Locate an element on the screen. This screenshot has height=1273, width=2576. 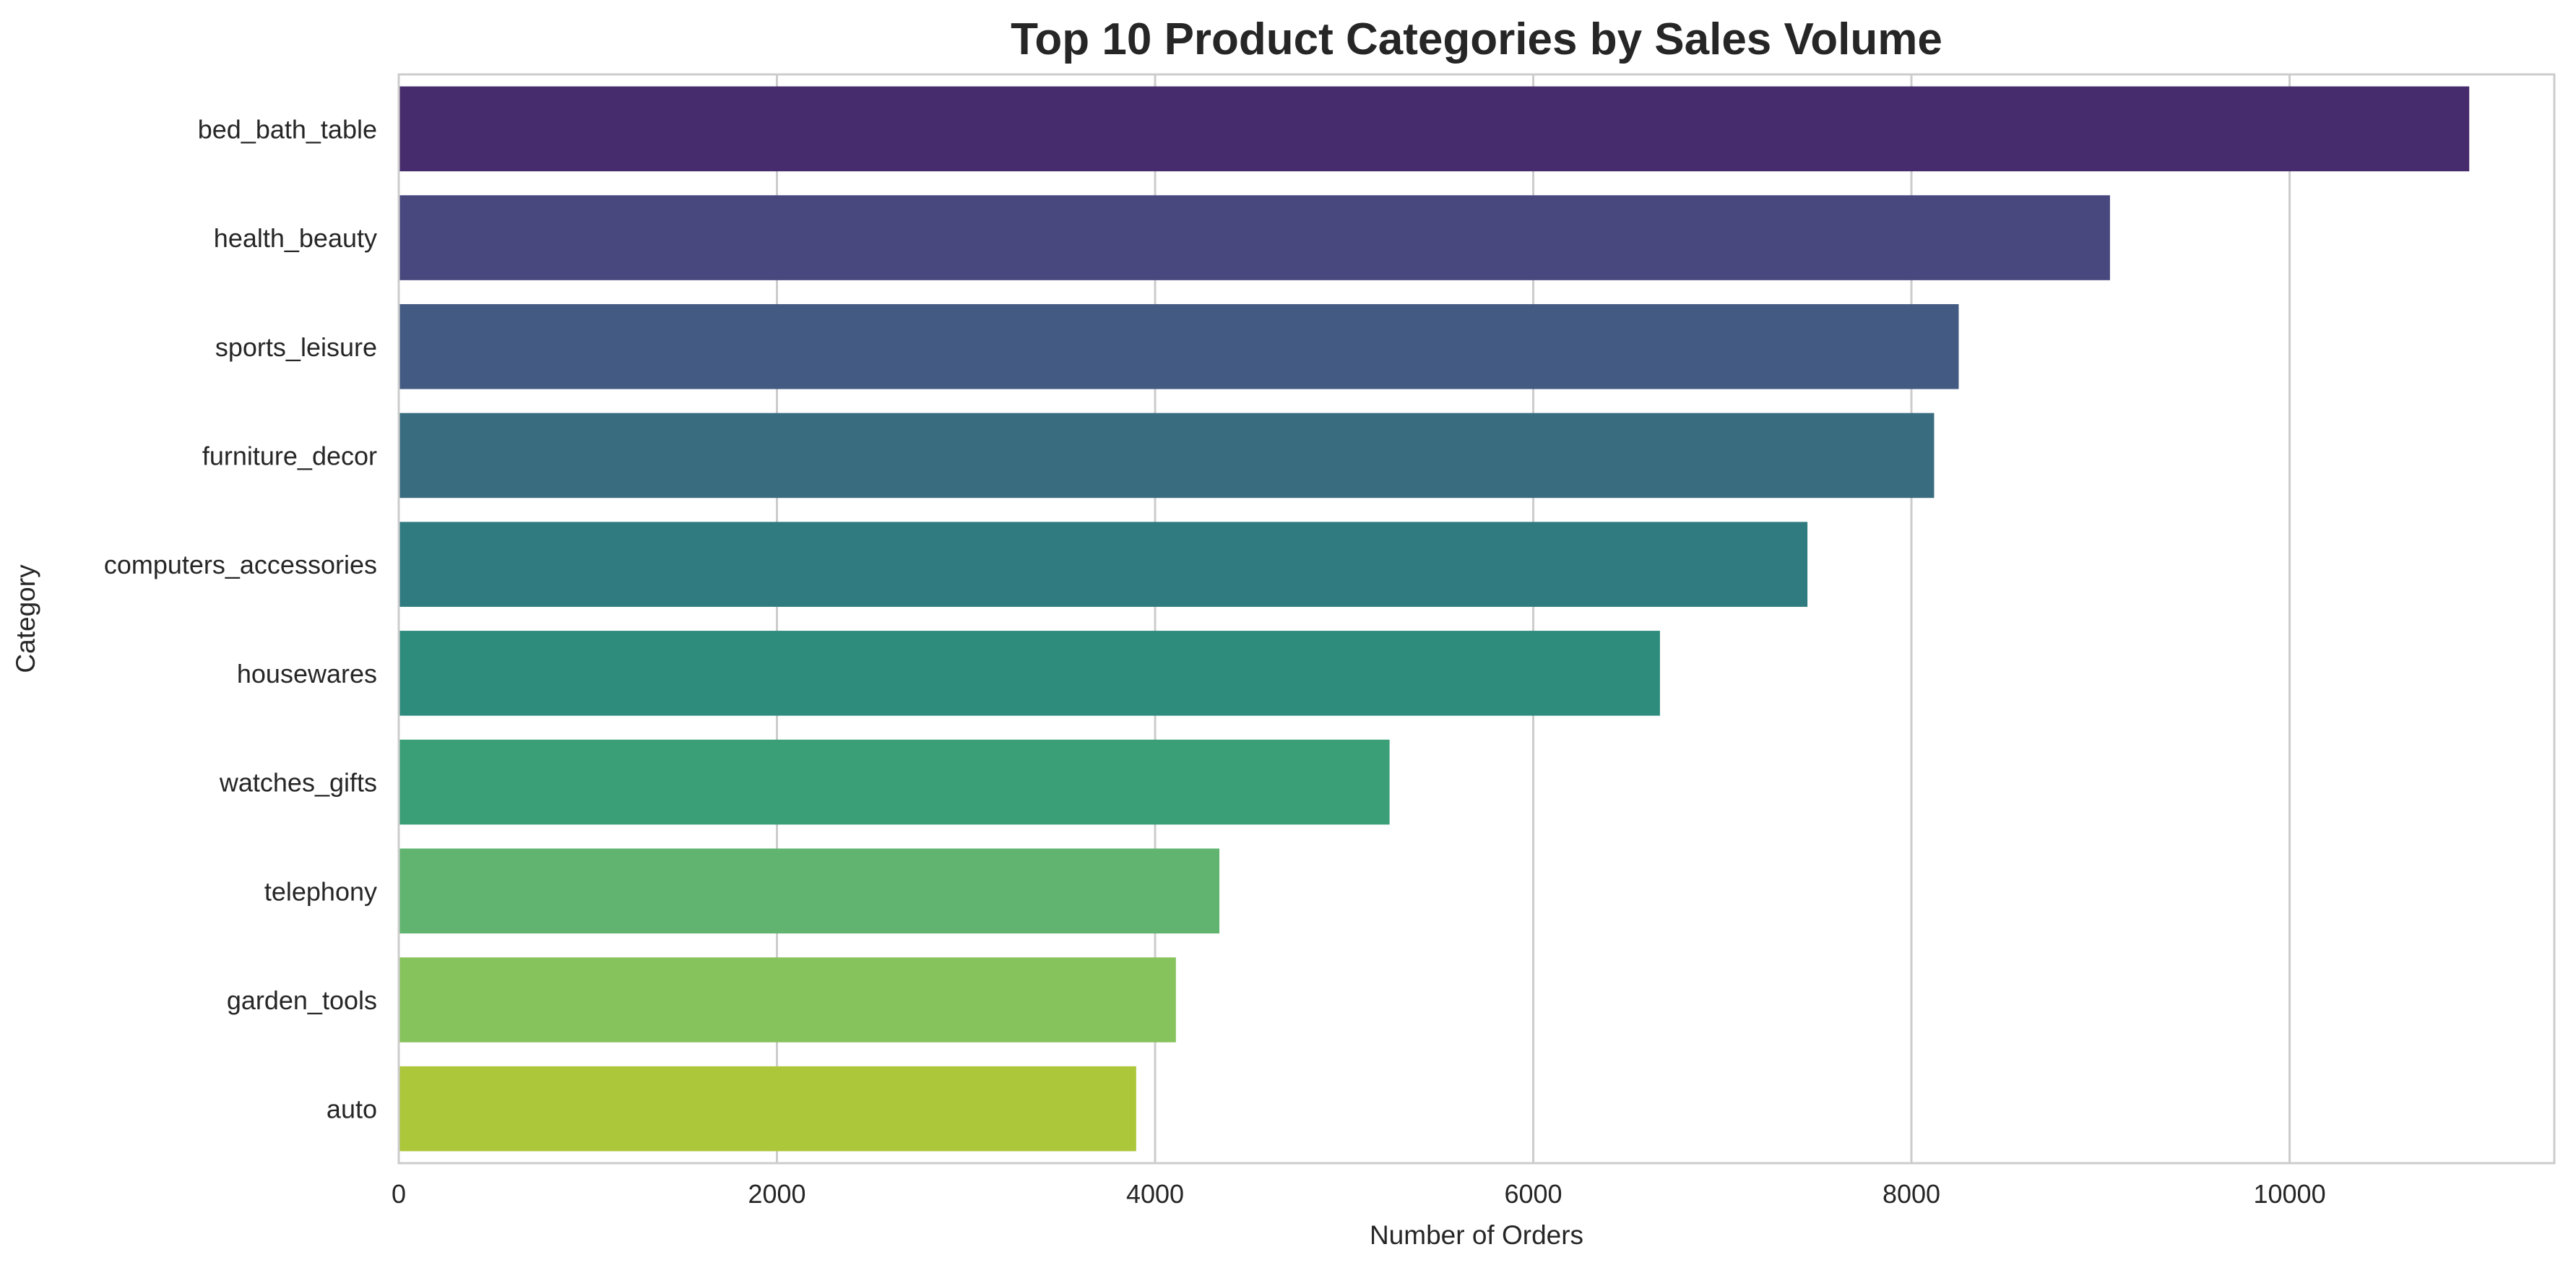
bar-computers-accessories is located at coordinates (1103, 565).